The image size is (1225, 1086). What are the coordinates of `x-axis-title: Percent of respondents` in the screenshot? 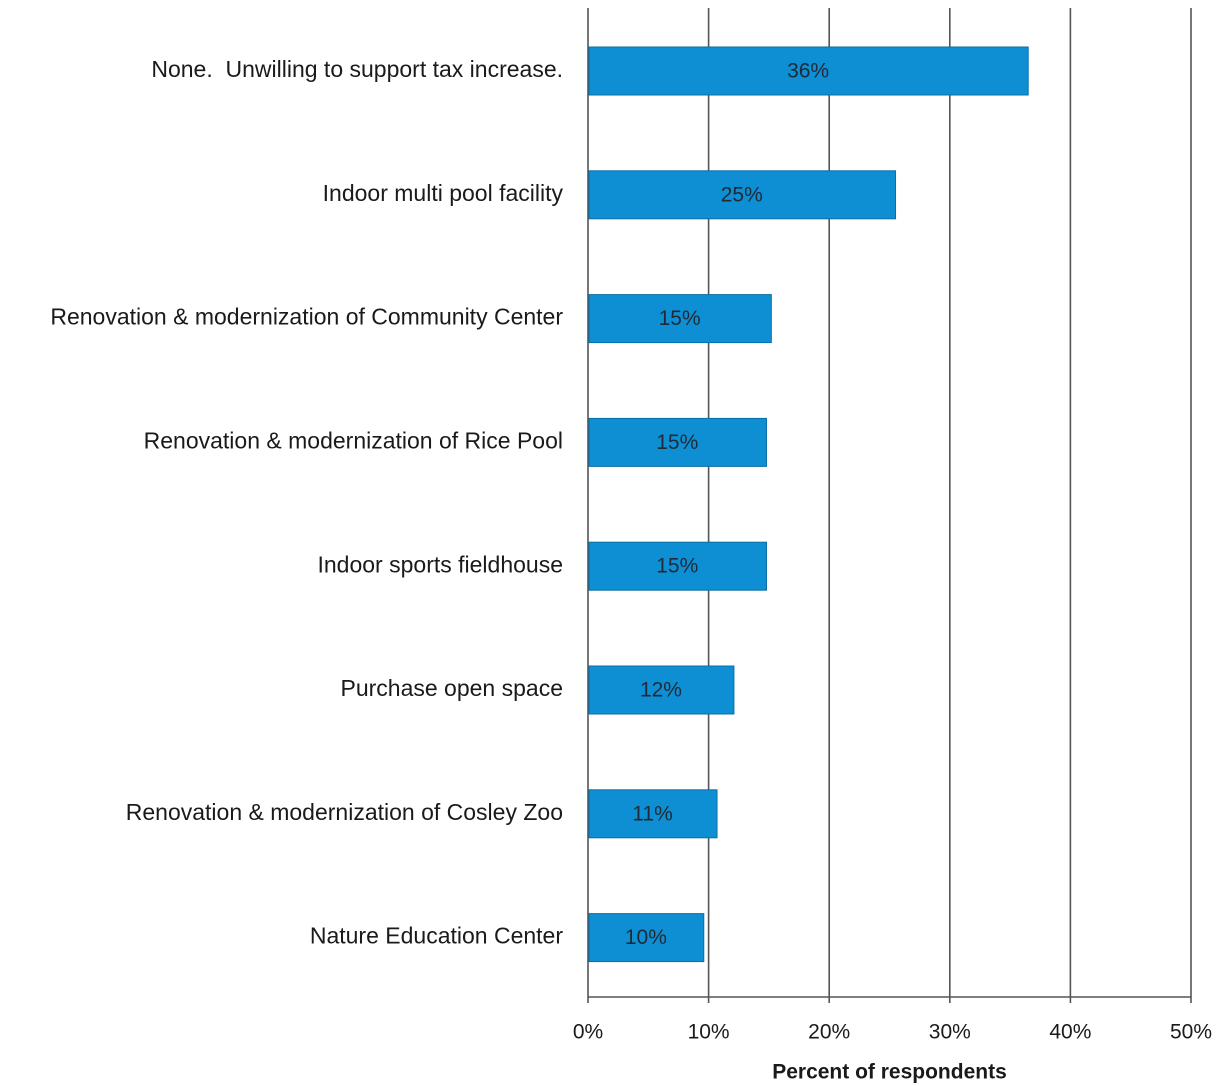 It's located at (889, 1072).